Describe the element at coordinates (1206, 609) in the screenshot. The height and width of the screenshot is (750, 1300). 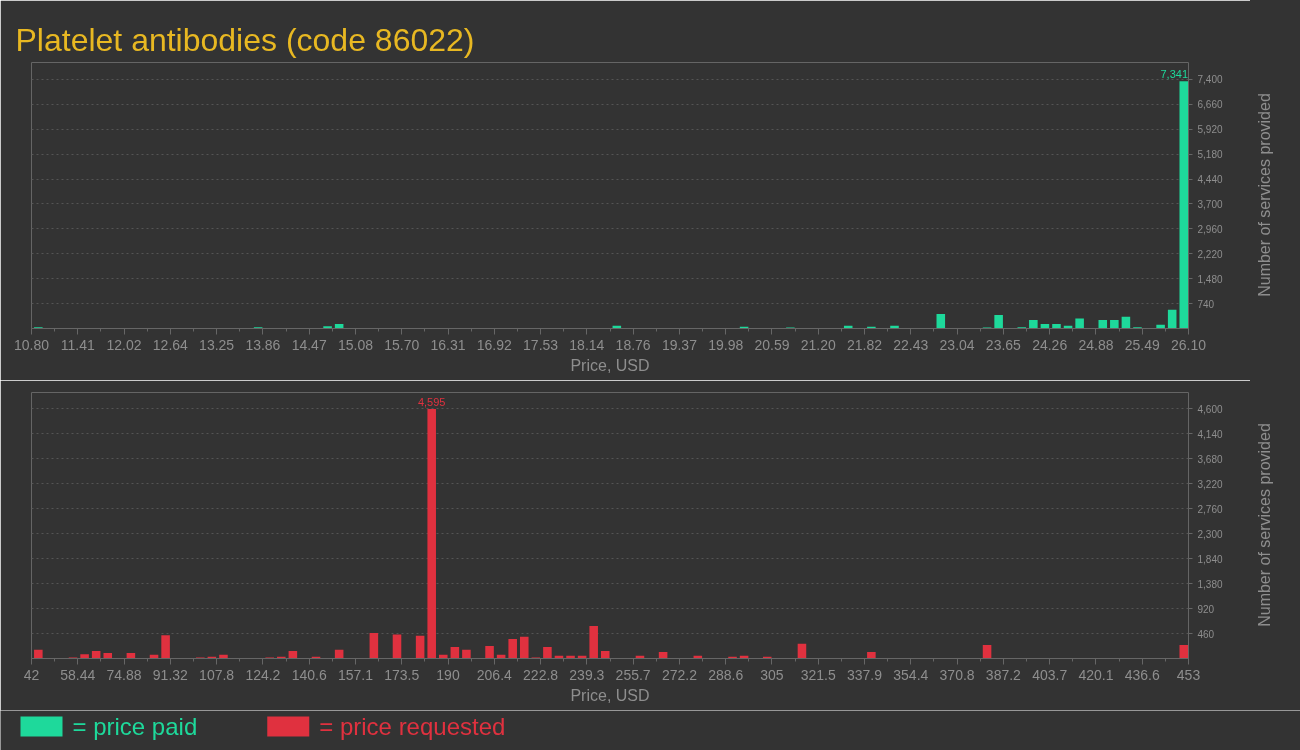
I see `y-tick-label: 920` at that location.